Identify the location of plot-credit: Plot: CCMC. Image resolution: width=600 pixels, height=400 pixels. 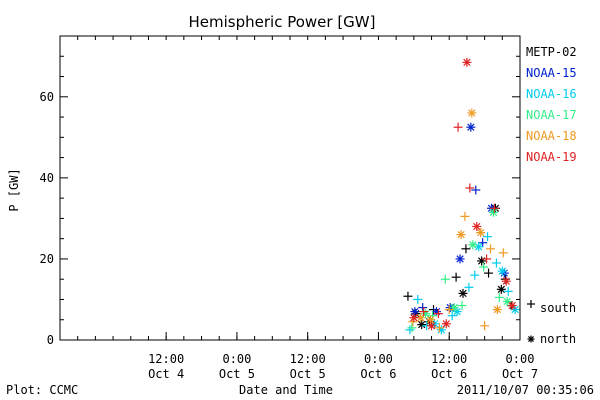
(42, 390).